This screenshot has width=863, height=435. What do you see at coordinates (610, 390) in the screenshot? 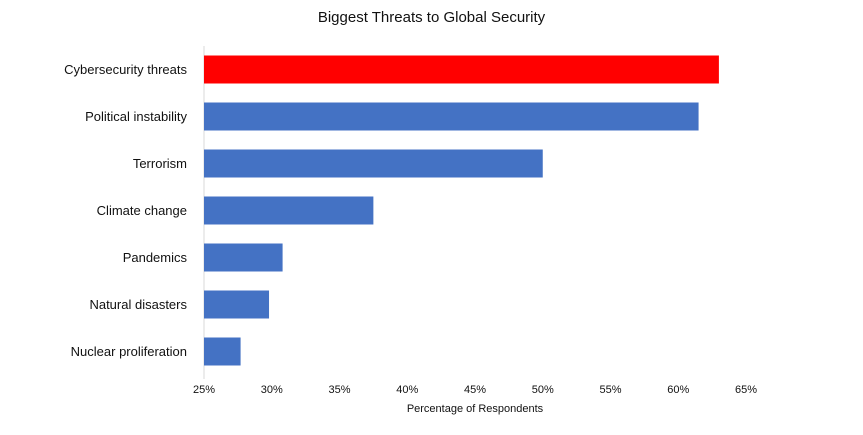
I see `x-tick-label: 55%` at bounding box center [610, 390].